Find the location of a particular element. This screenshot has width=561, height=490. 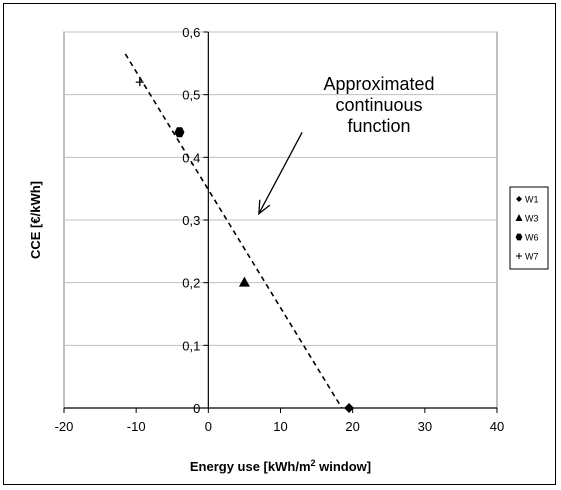

legend-marker-w6 is located at coordinates (519, 237).